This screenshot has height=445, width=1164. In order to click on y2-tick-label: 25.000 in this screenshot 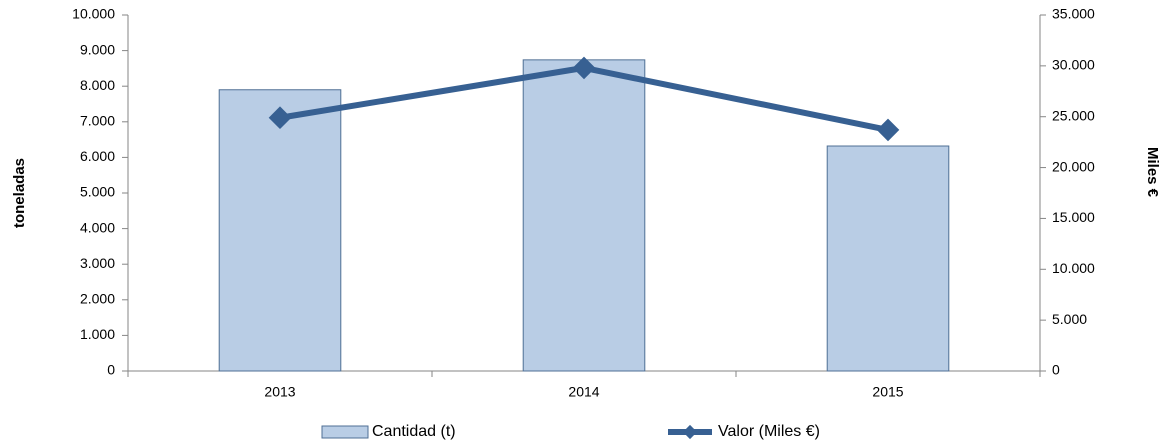, I will do `click(1073, 115)`.